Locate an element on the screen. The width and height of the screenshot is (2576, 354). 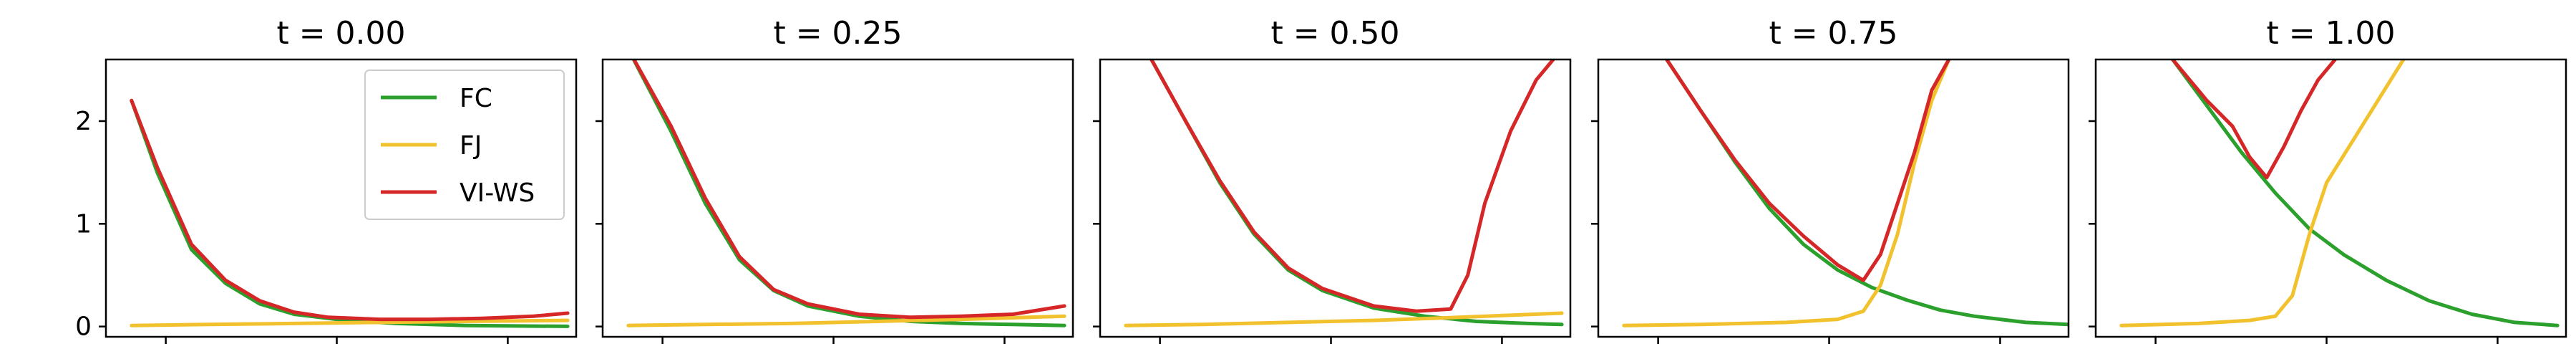
panel-title: t = 0.25 is located at coordinates (837, 33).